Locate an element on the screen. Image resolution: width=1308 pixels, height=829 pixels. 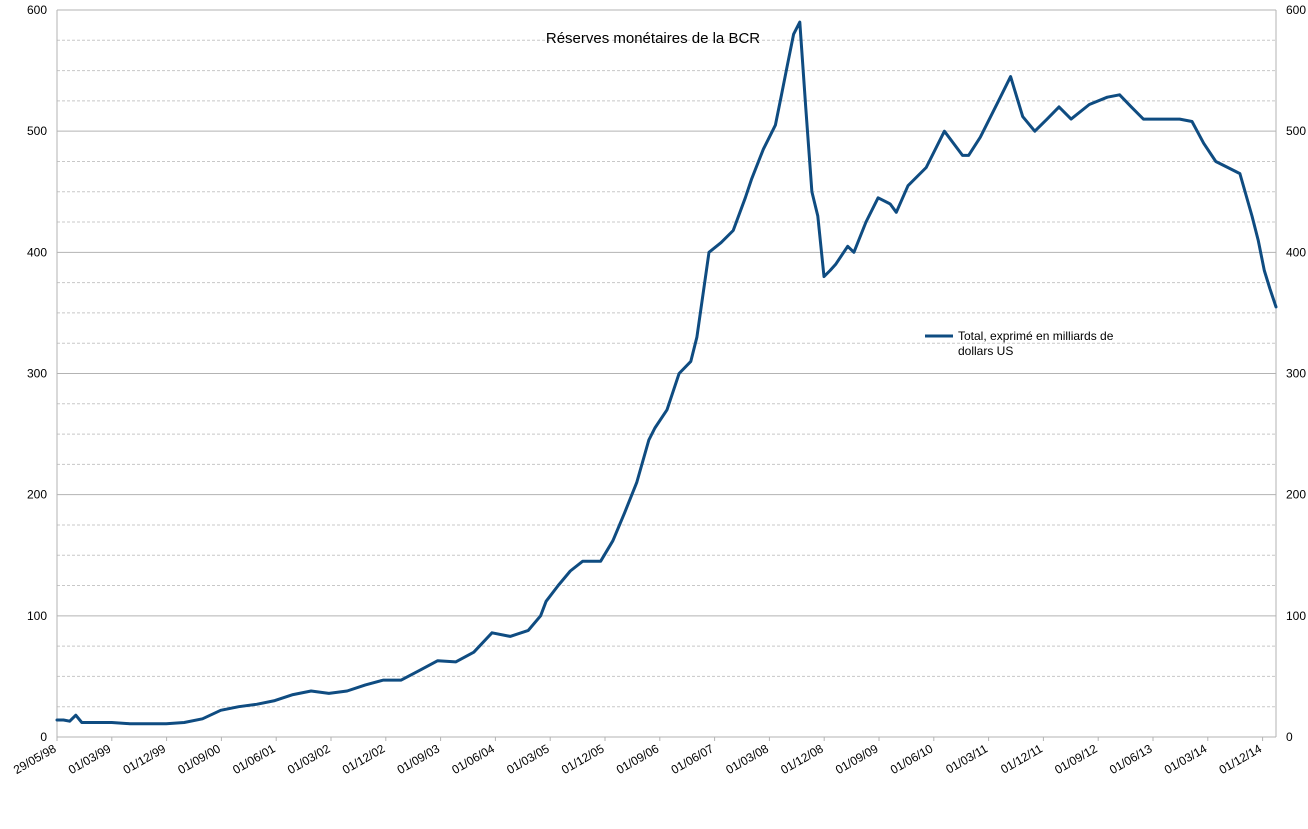
x-tick-label: 01/03/11 is located at coordinates (966, 758).